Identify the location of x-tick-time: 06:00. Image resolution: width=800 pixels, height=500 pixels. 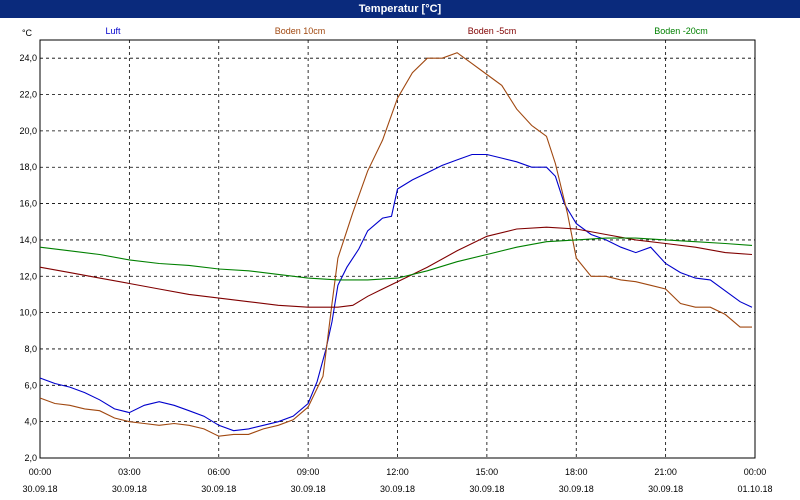
(218, 472).